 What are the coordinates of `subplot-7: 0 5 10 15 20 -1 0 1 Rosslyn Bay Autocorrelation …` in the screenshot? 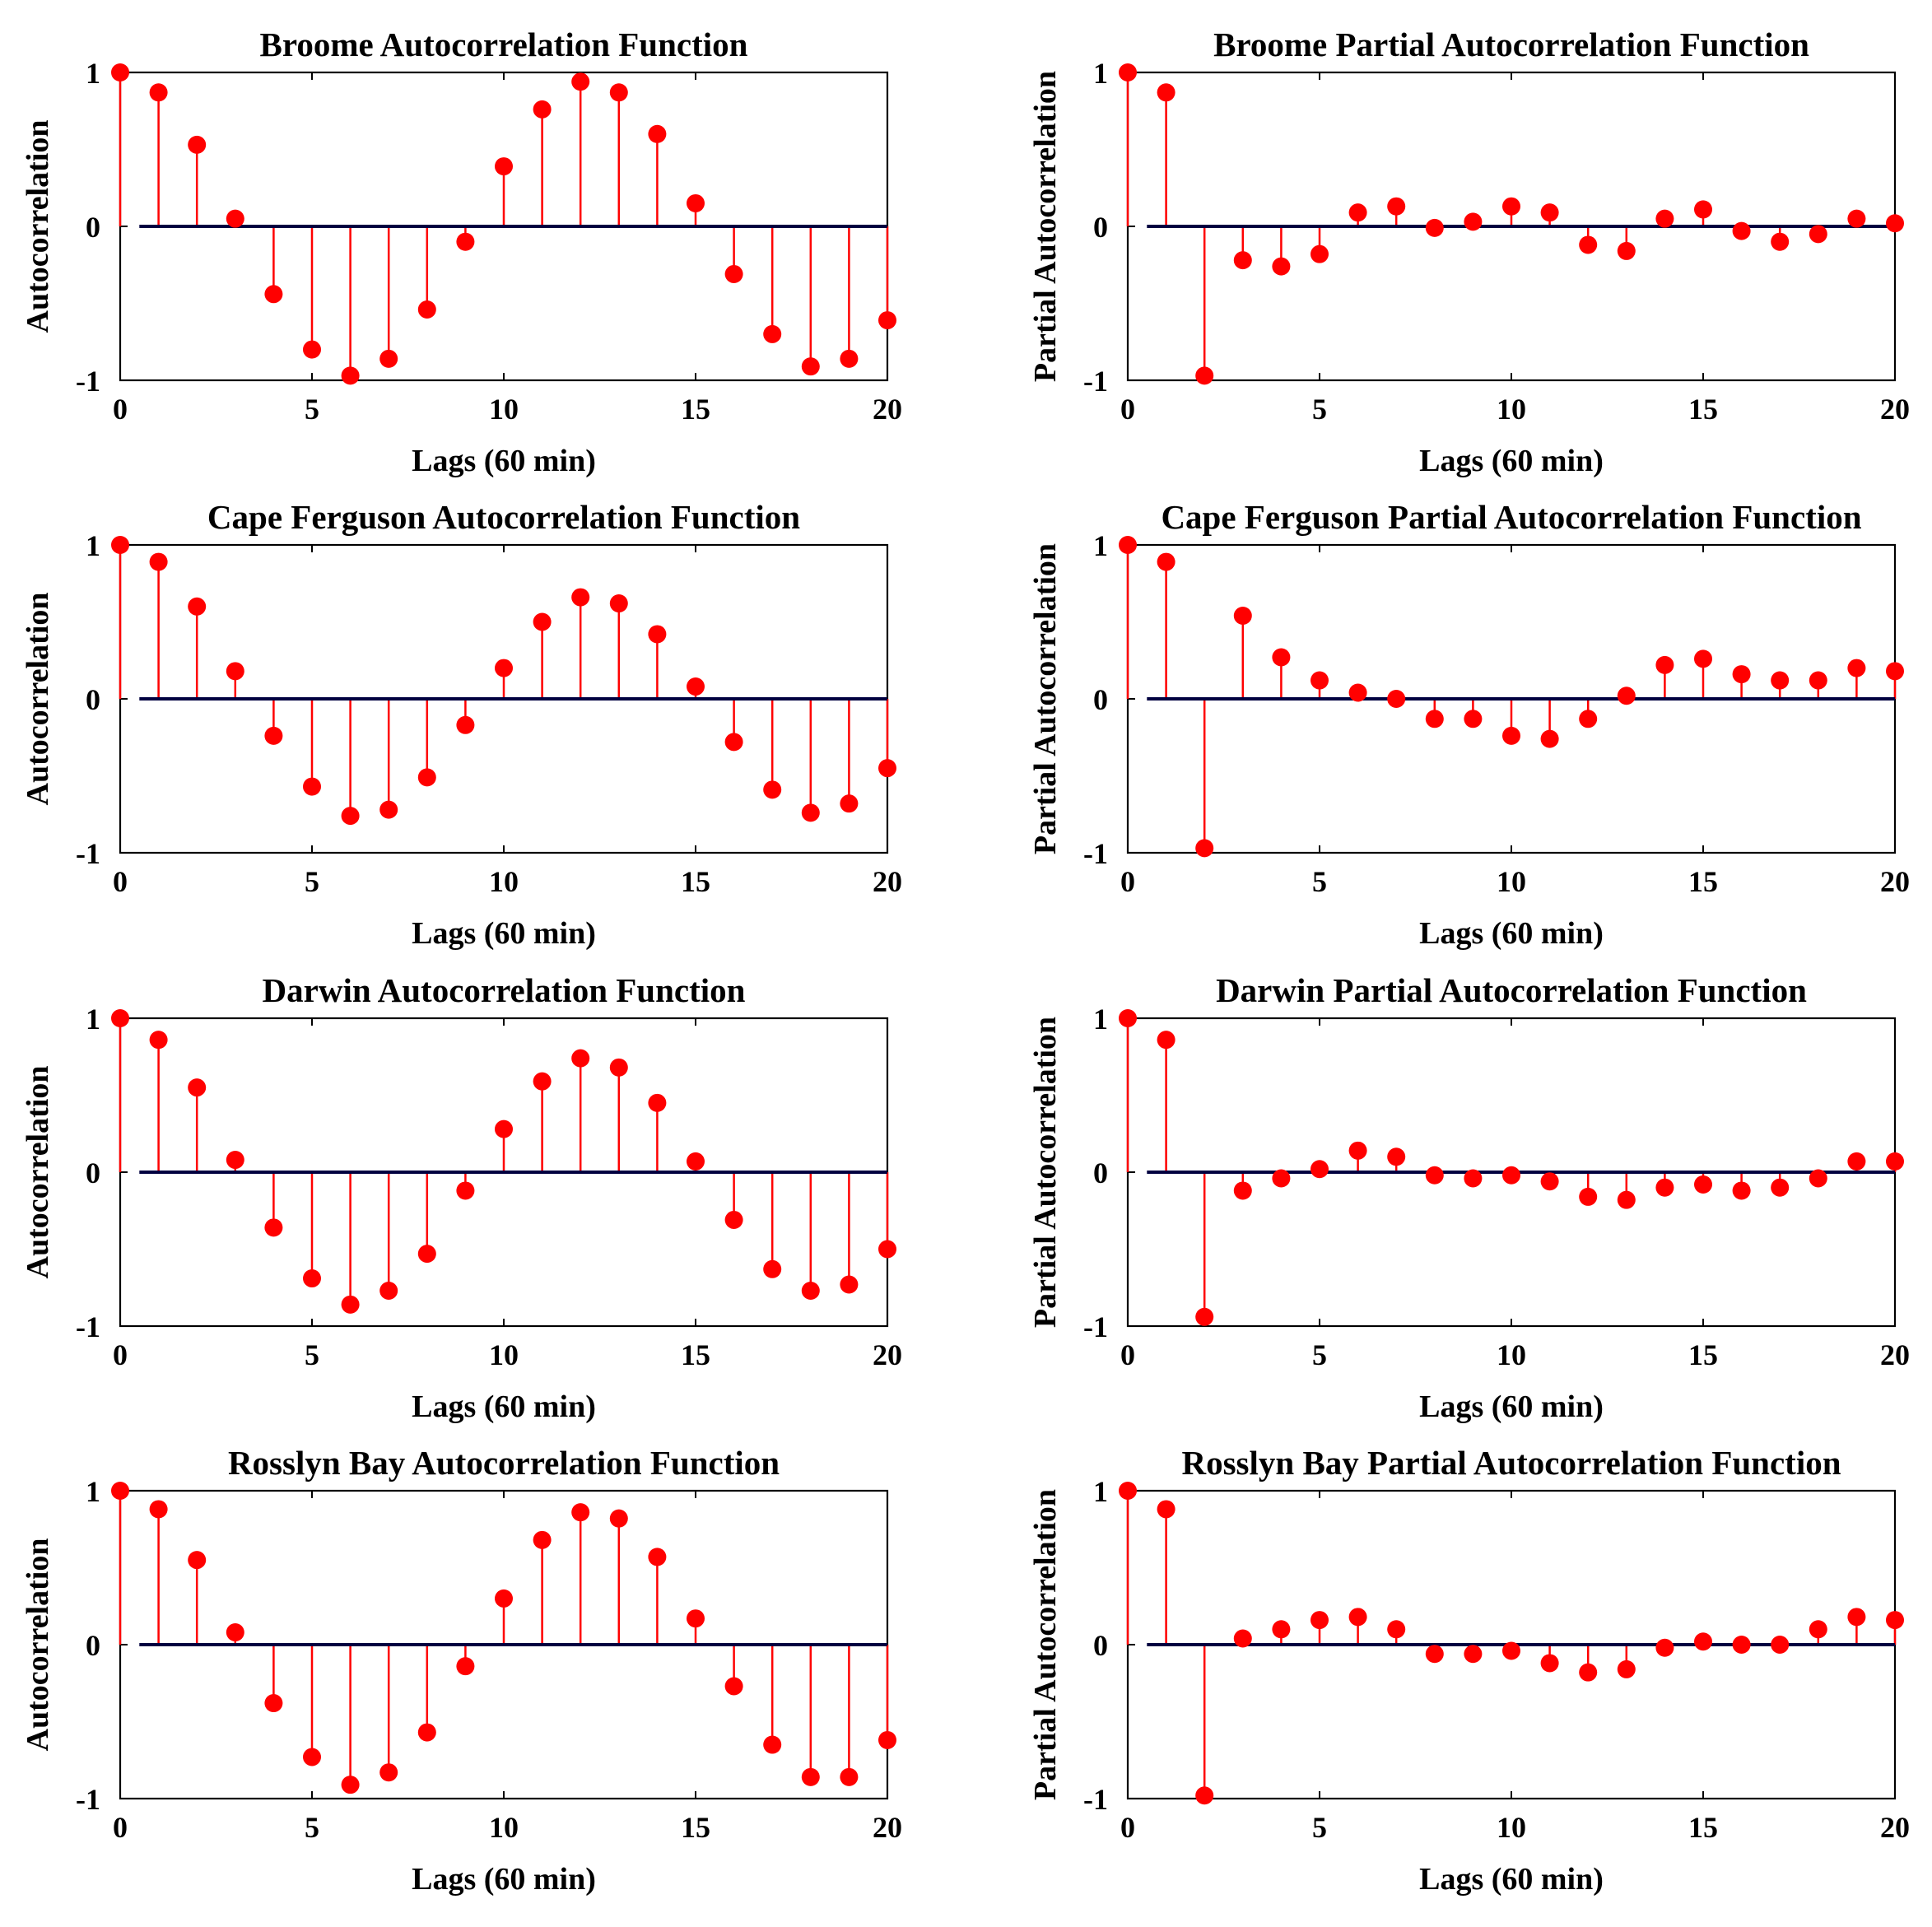 It's located at (461, 1670).